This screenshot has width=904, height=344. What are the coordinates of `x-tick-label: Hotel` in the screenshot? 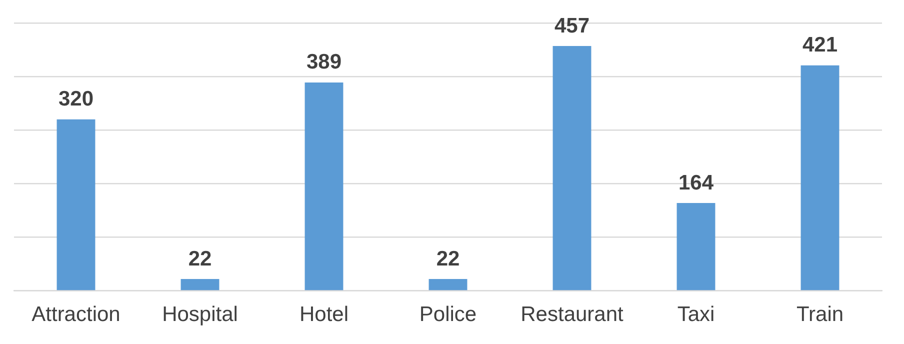 It's located at (324, 314).